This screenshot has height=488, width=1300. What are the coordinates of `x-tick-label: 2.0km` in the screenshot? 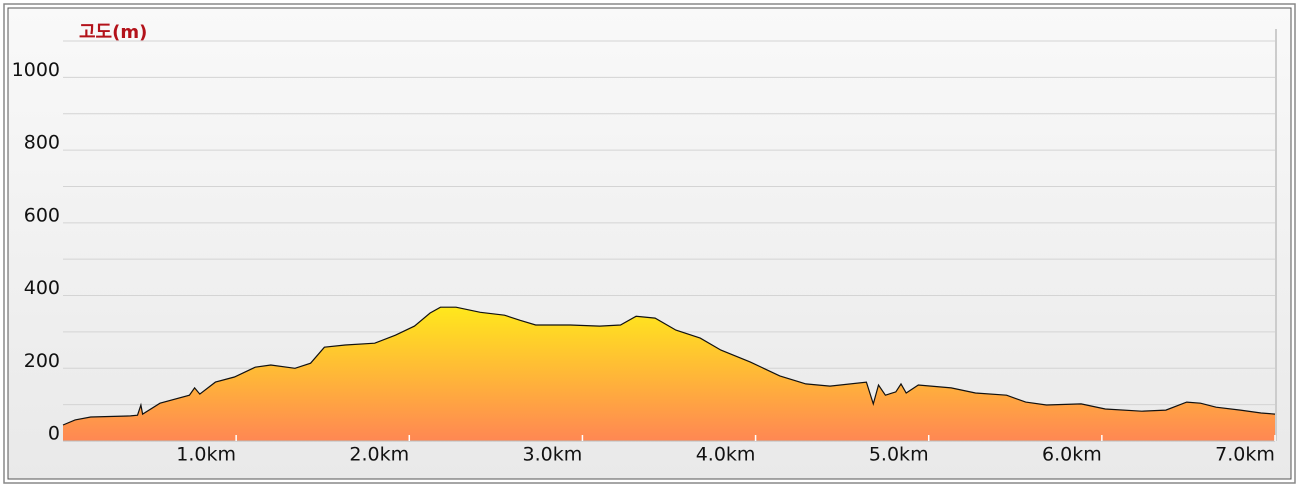 It's located at (379, 455).